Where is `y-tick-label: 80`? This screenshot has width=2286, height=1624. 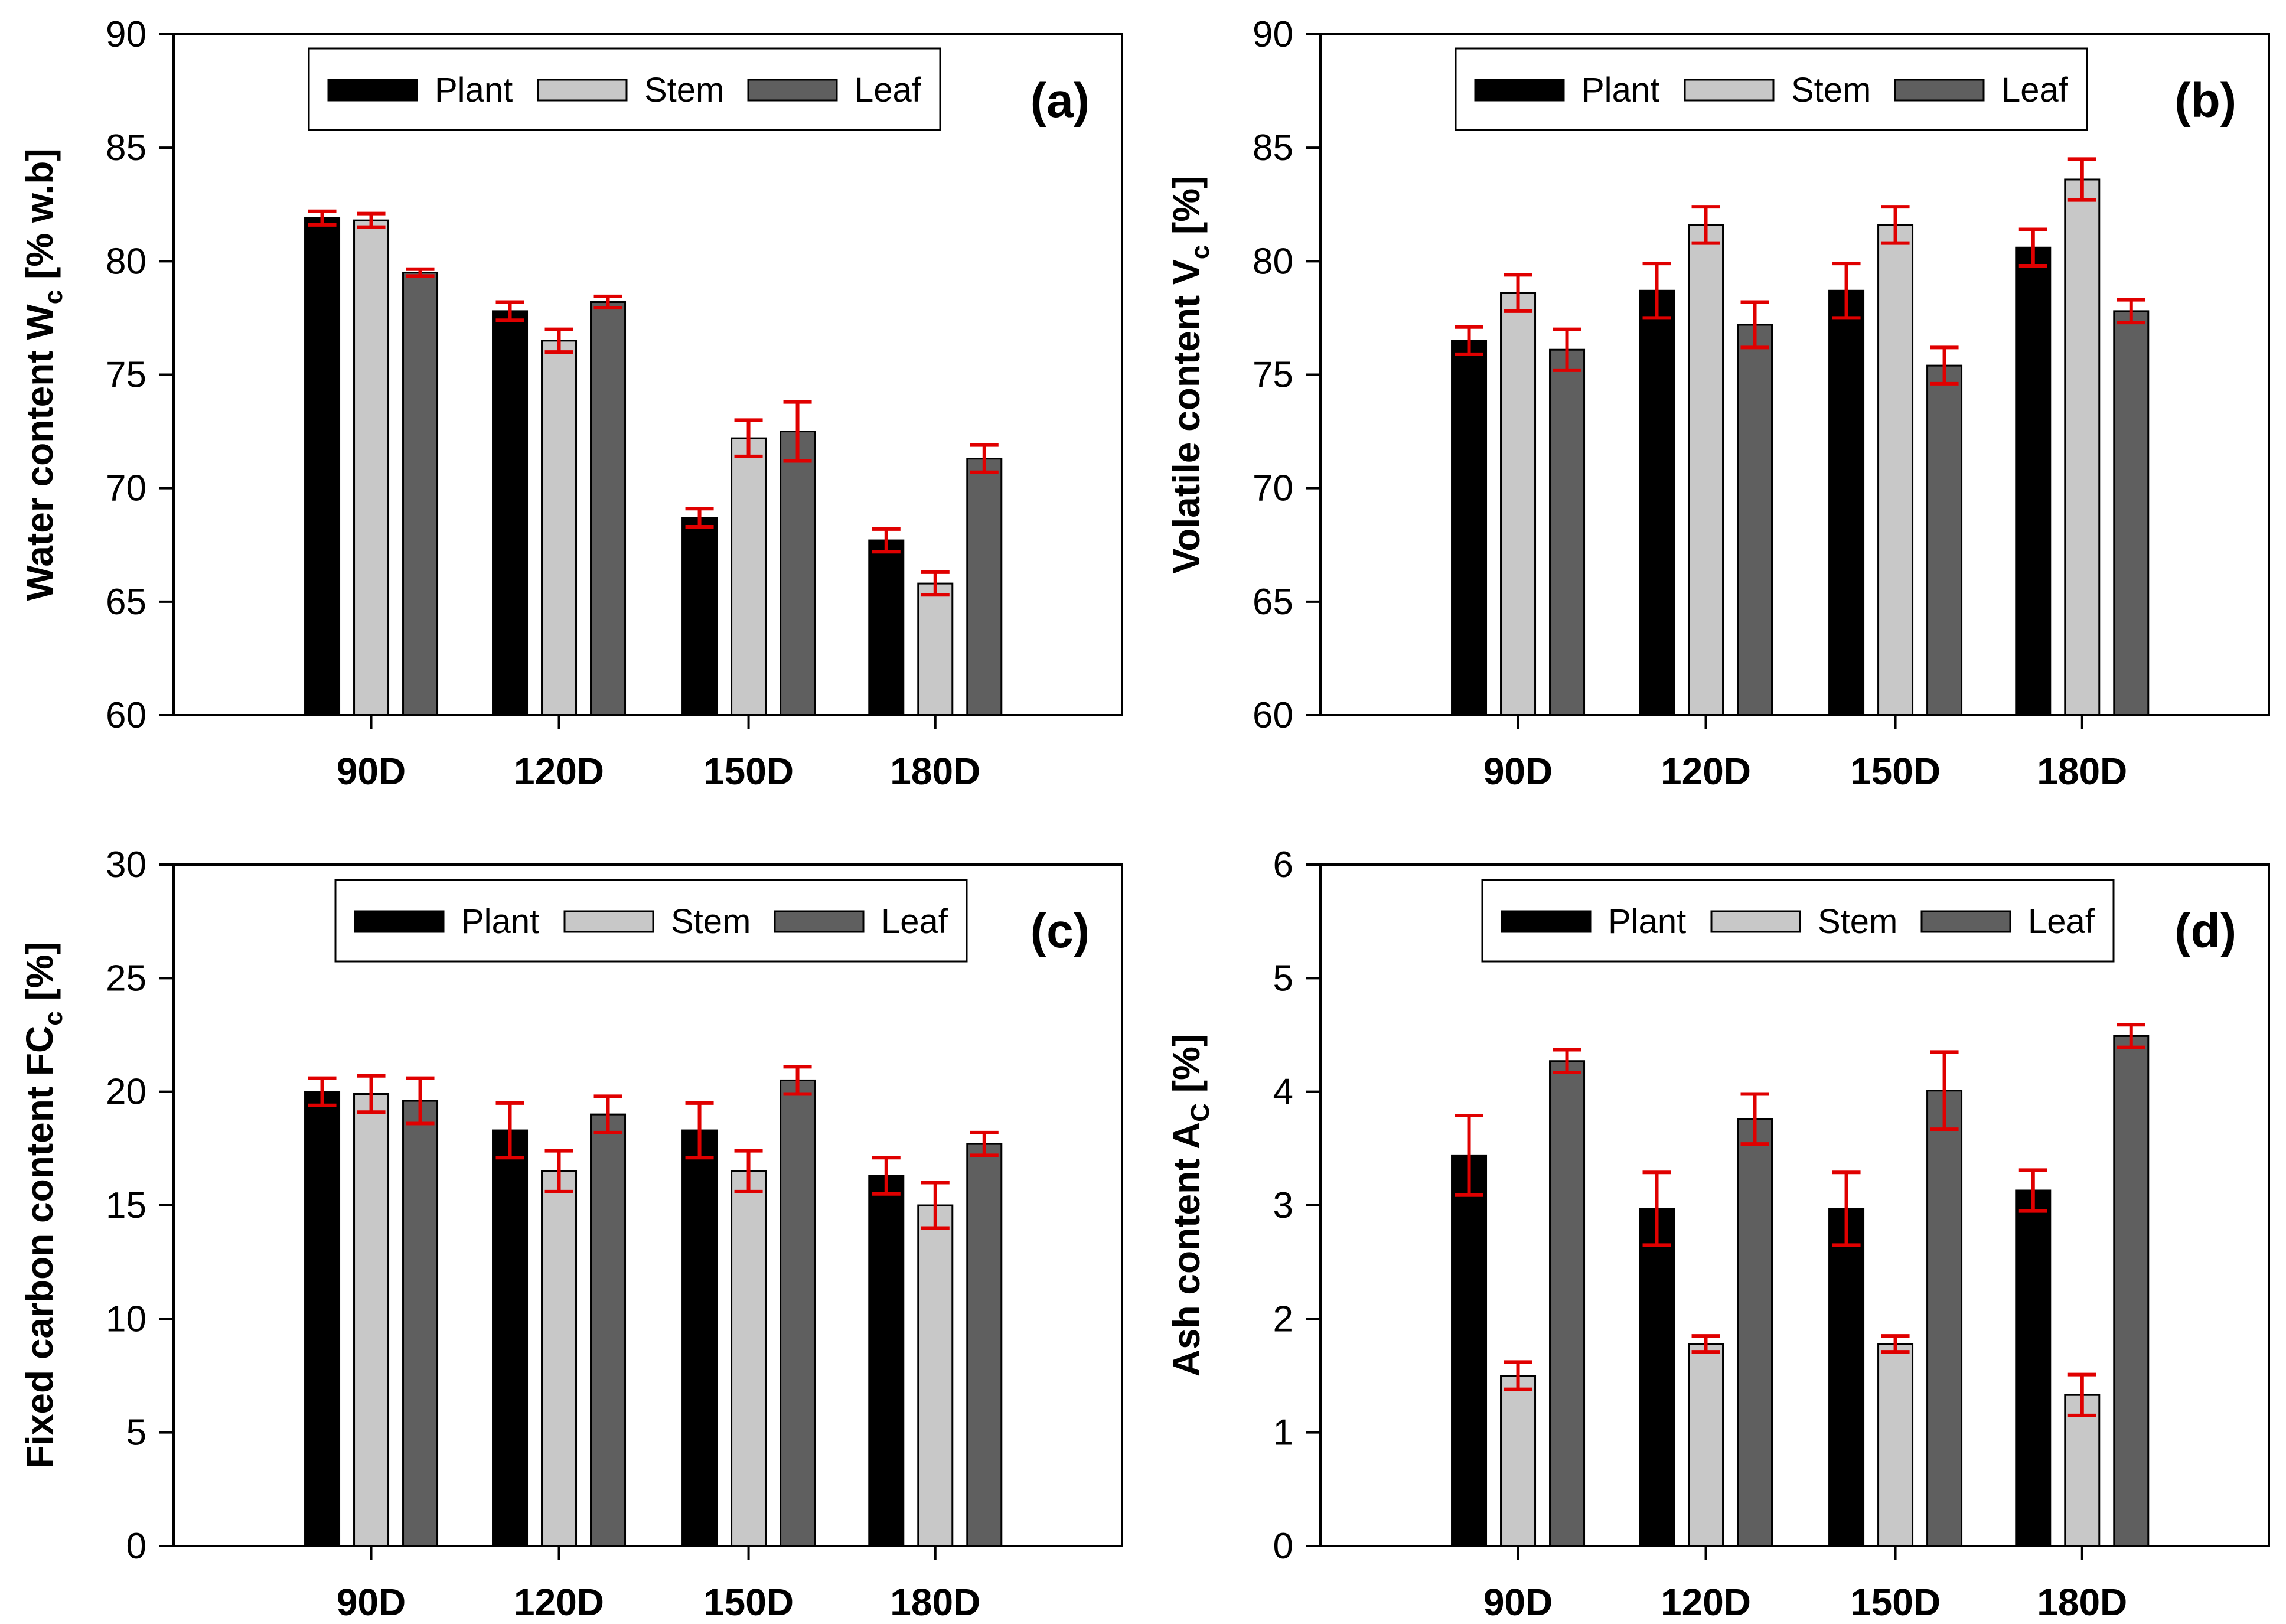 y-tick-label: 80 is located at coordinates (126, 261).